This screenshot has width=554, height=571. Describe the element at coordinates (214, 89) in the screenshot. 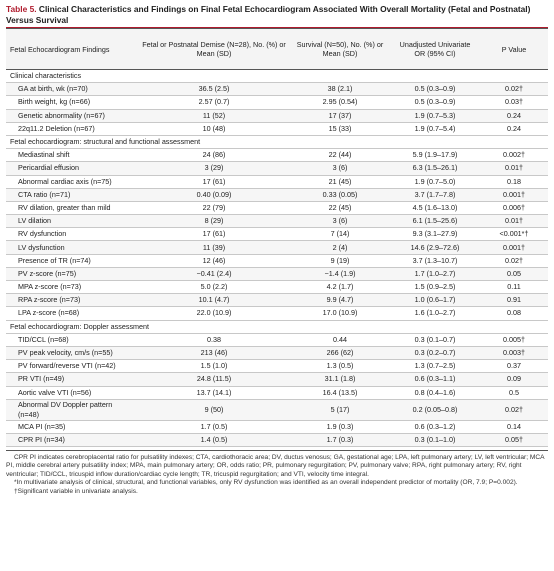

I see `cell-demise: 36.5 (2.5)` at that location.